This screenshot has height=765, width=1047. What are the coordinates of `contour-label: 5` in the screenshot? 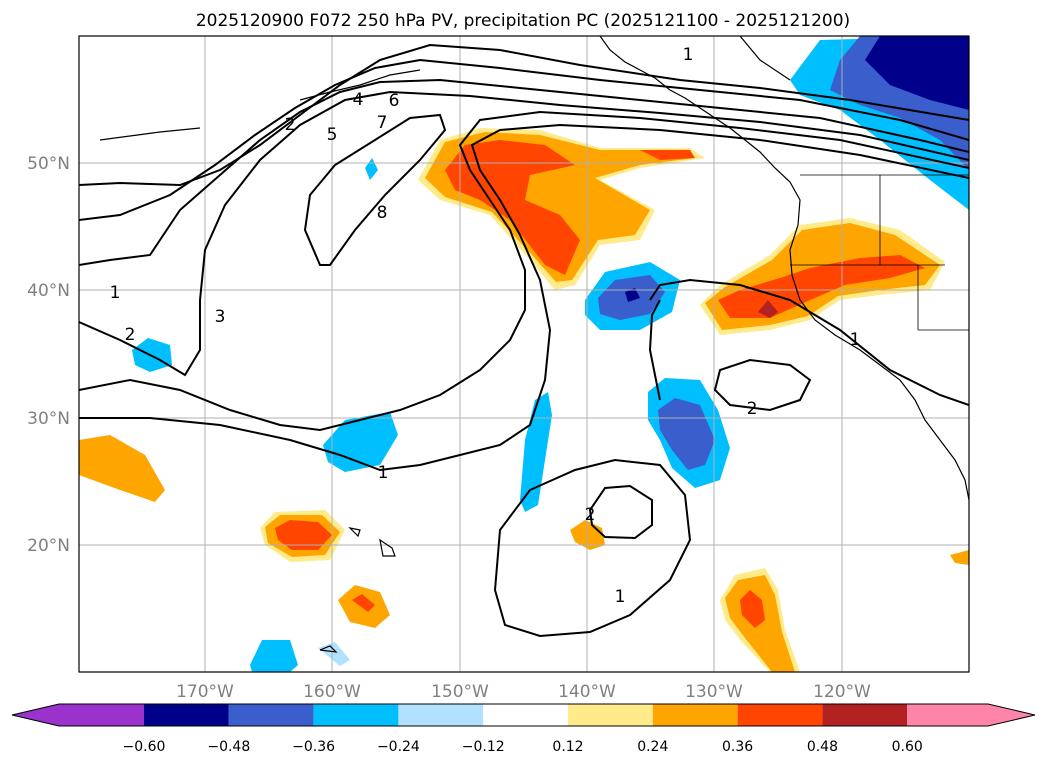 It's located at (332, 135).